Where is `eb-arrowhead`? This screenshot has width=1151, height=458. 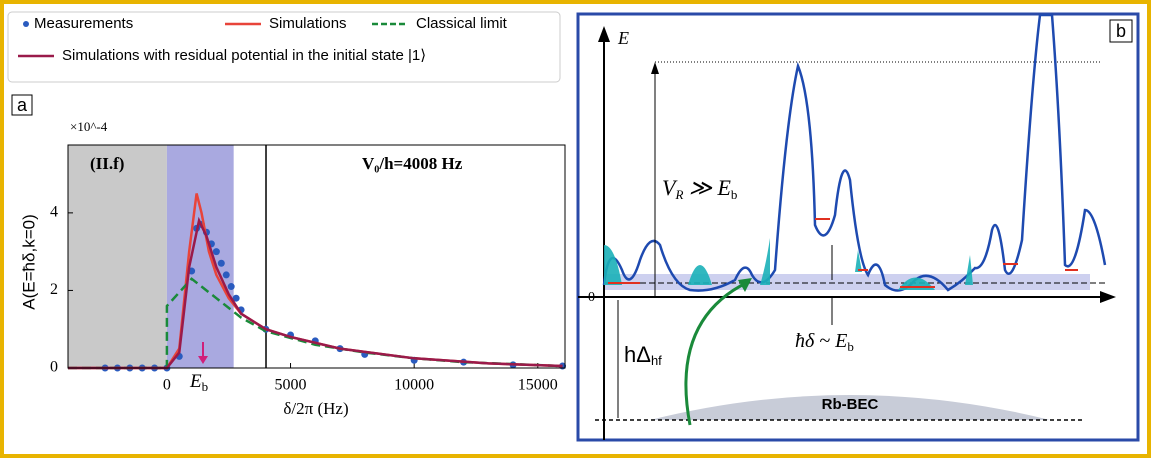 eb-arrowhead is located at coordinates (203, 360).